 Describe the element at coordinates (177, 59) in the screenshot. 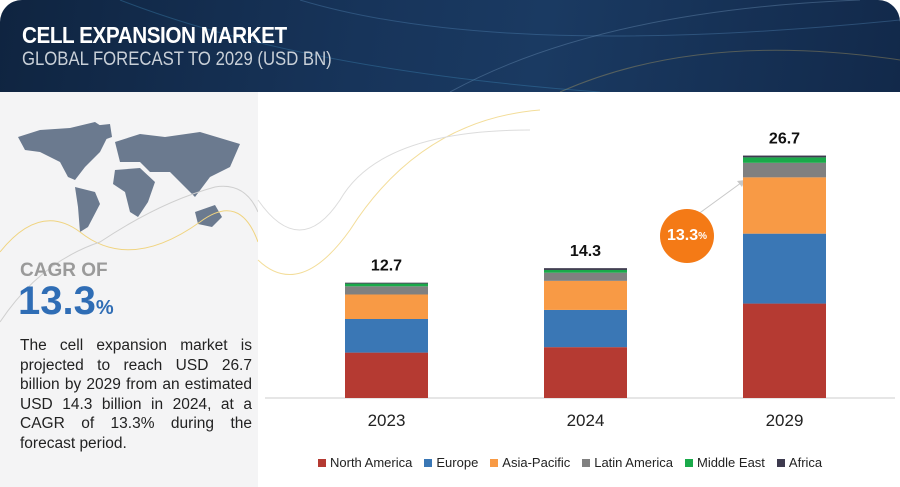

I see `page-subtitle: GLOBAL FORECAST TO 2029 (USD BN)` at that location.